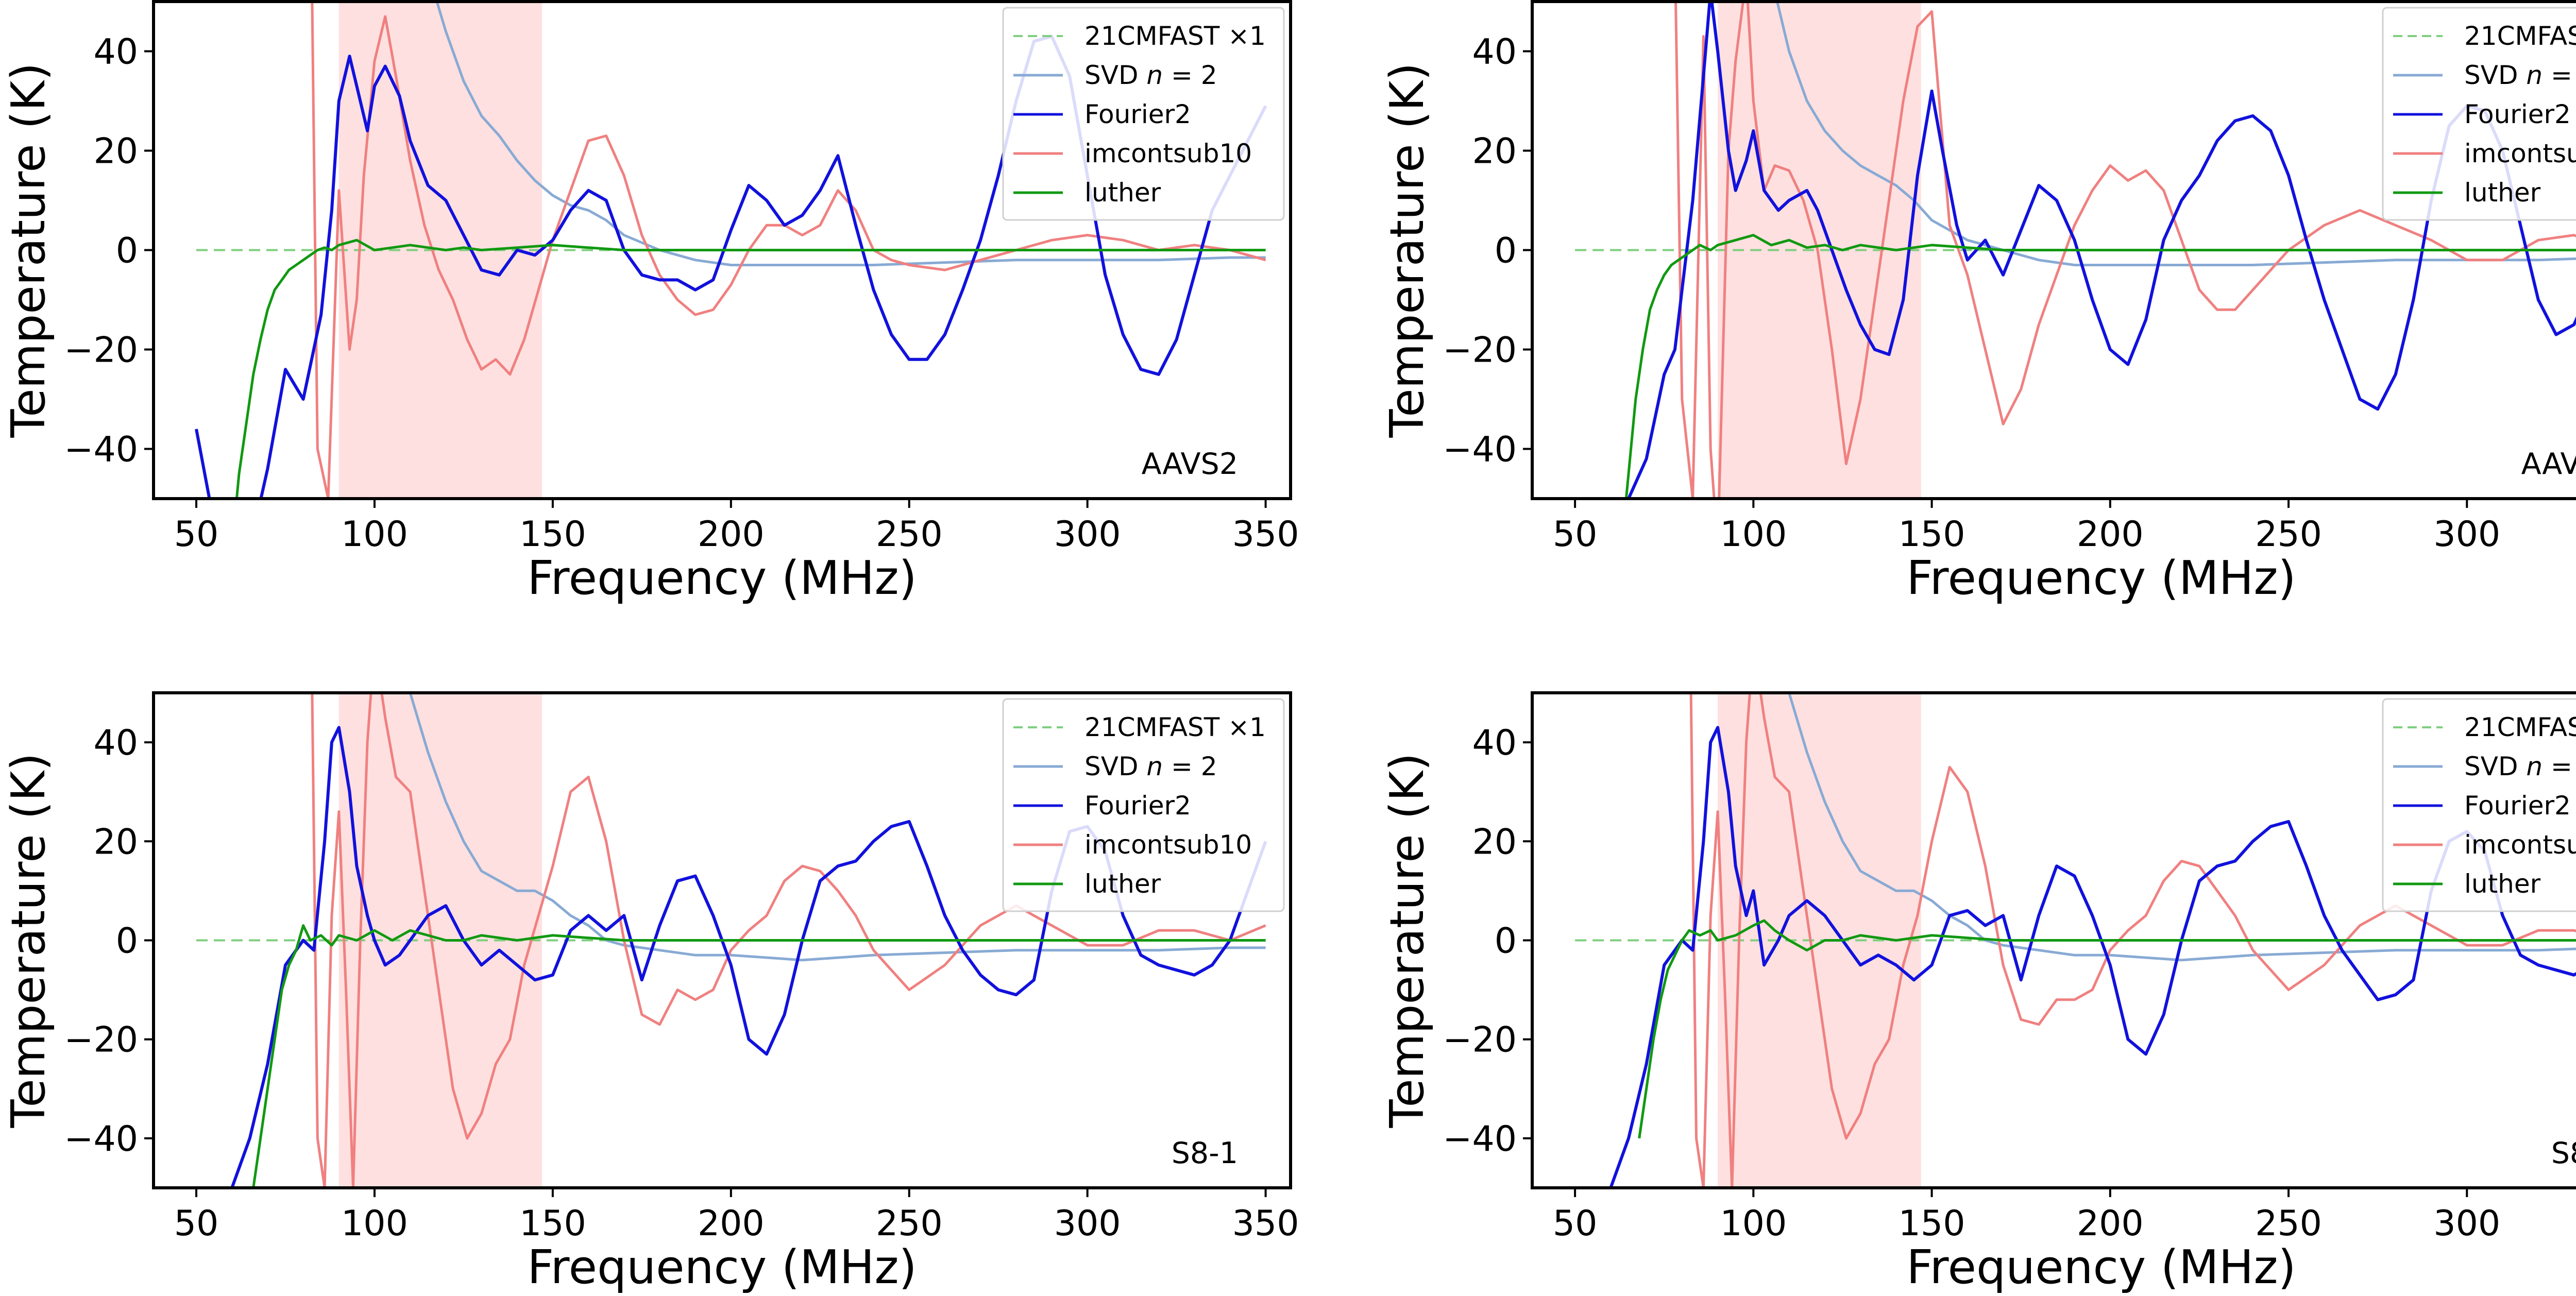  What do you see at coordinates (2548, 464) in the screenshot?
I see `panel-label: AAVS3` at bounding box center [2548, 464].